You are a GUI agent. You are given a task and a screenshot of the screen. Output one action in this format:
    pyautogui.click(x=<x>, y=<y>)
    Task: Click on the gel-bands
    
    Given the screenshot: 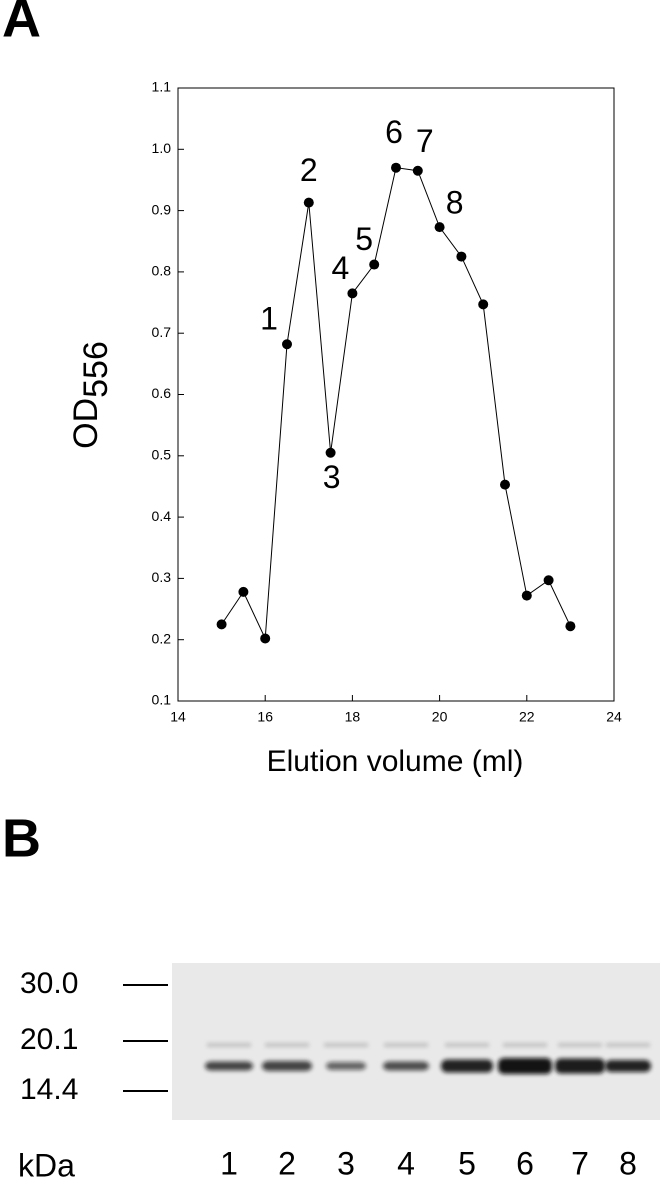 What is the action you would take?
    pyautogui.click(x=428, y=1058)
    